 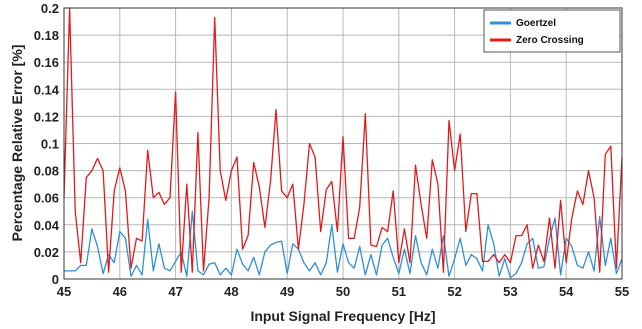 What do you see at coordinates (287, 291) in the screenshot?
I see `x-tick-label: 49` at bounding box center [287, 291].